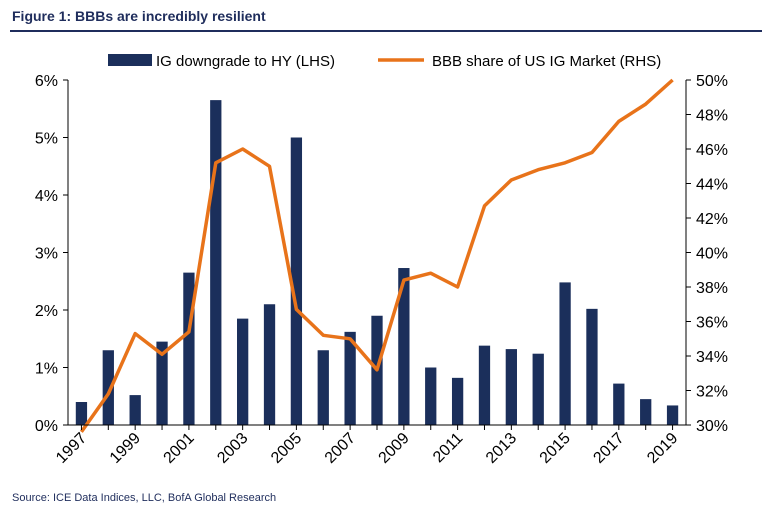 The width and height of the screenshot is (780, 524). What do you see at coordinates (245, 61) in the screenshot?
I see `legend-bar-label: IG downgrade to HY (LHS)` at bounding box center [245, 61].